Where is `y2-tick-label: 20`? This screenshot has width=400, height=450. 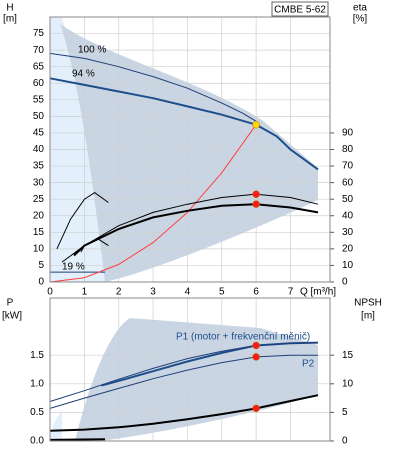
y2-tick-label: 20 is located at coordinates (348, 249).